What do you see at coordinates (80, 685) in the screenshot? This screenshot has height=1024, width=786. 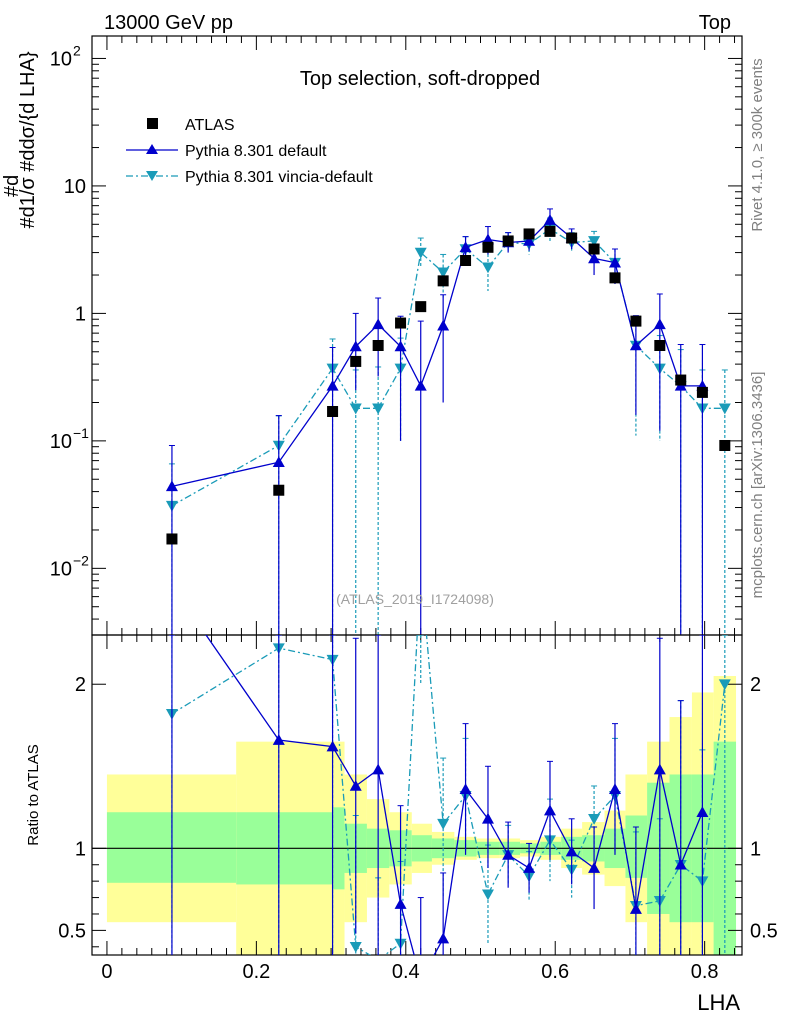 I see `ratio-y-label-left: 2` at bounding box center [80, 685].